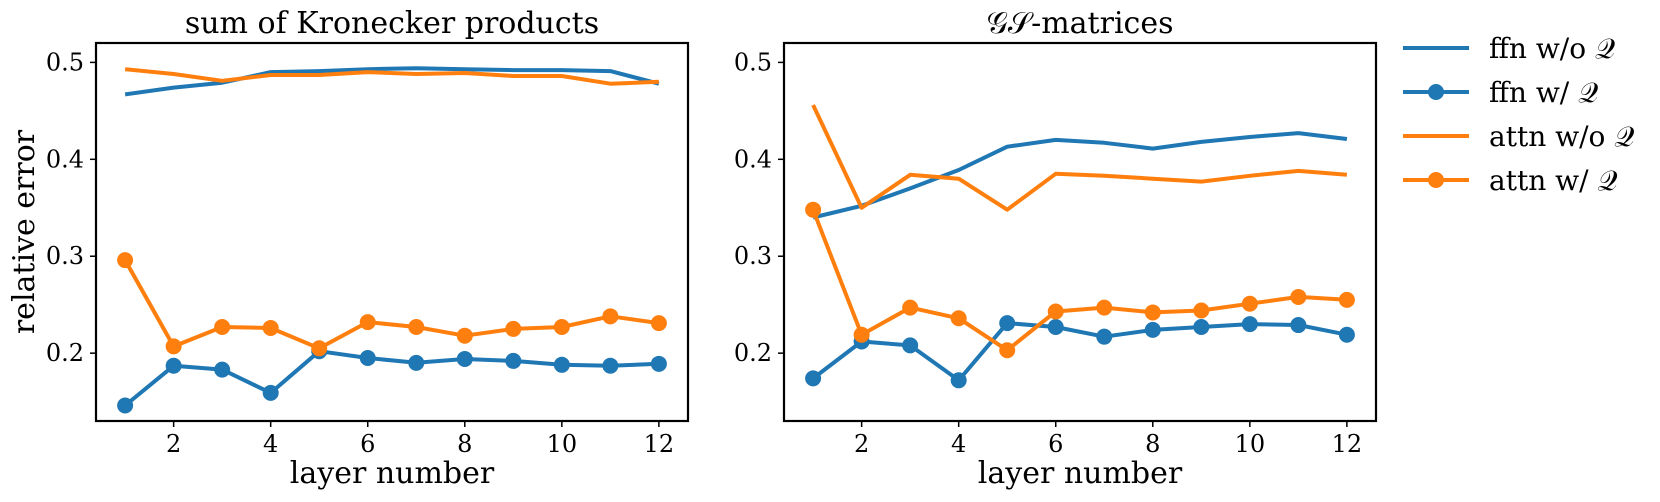 Image resolution: width=1660 pixels, height=502 pixels. I want to click on subplot-title: 𝒢𝒮-matrices, so click(1080, 23).